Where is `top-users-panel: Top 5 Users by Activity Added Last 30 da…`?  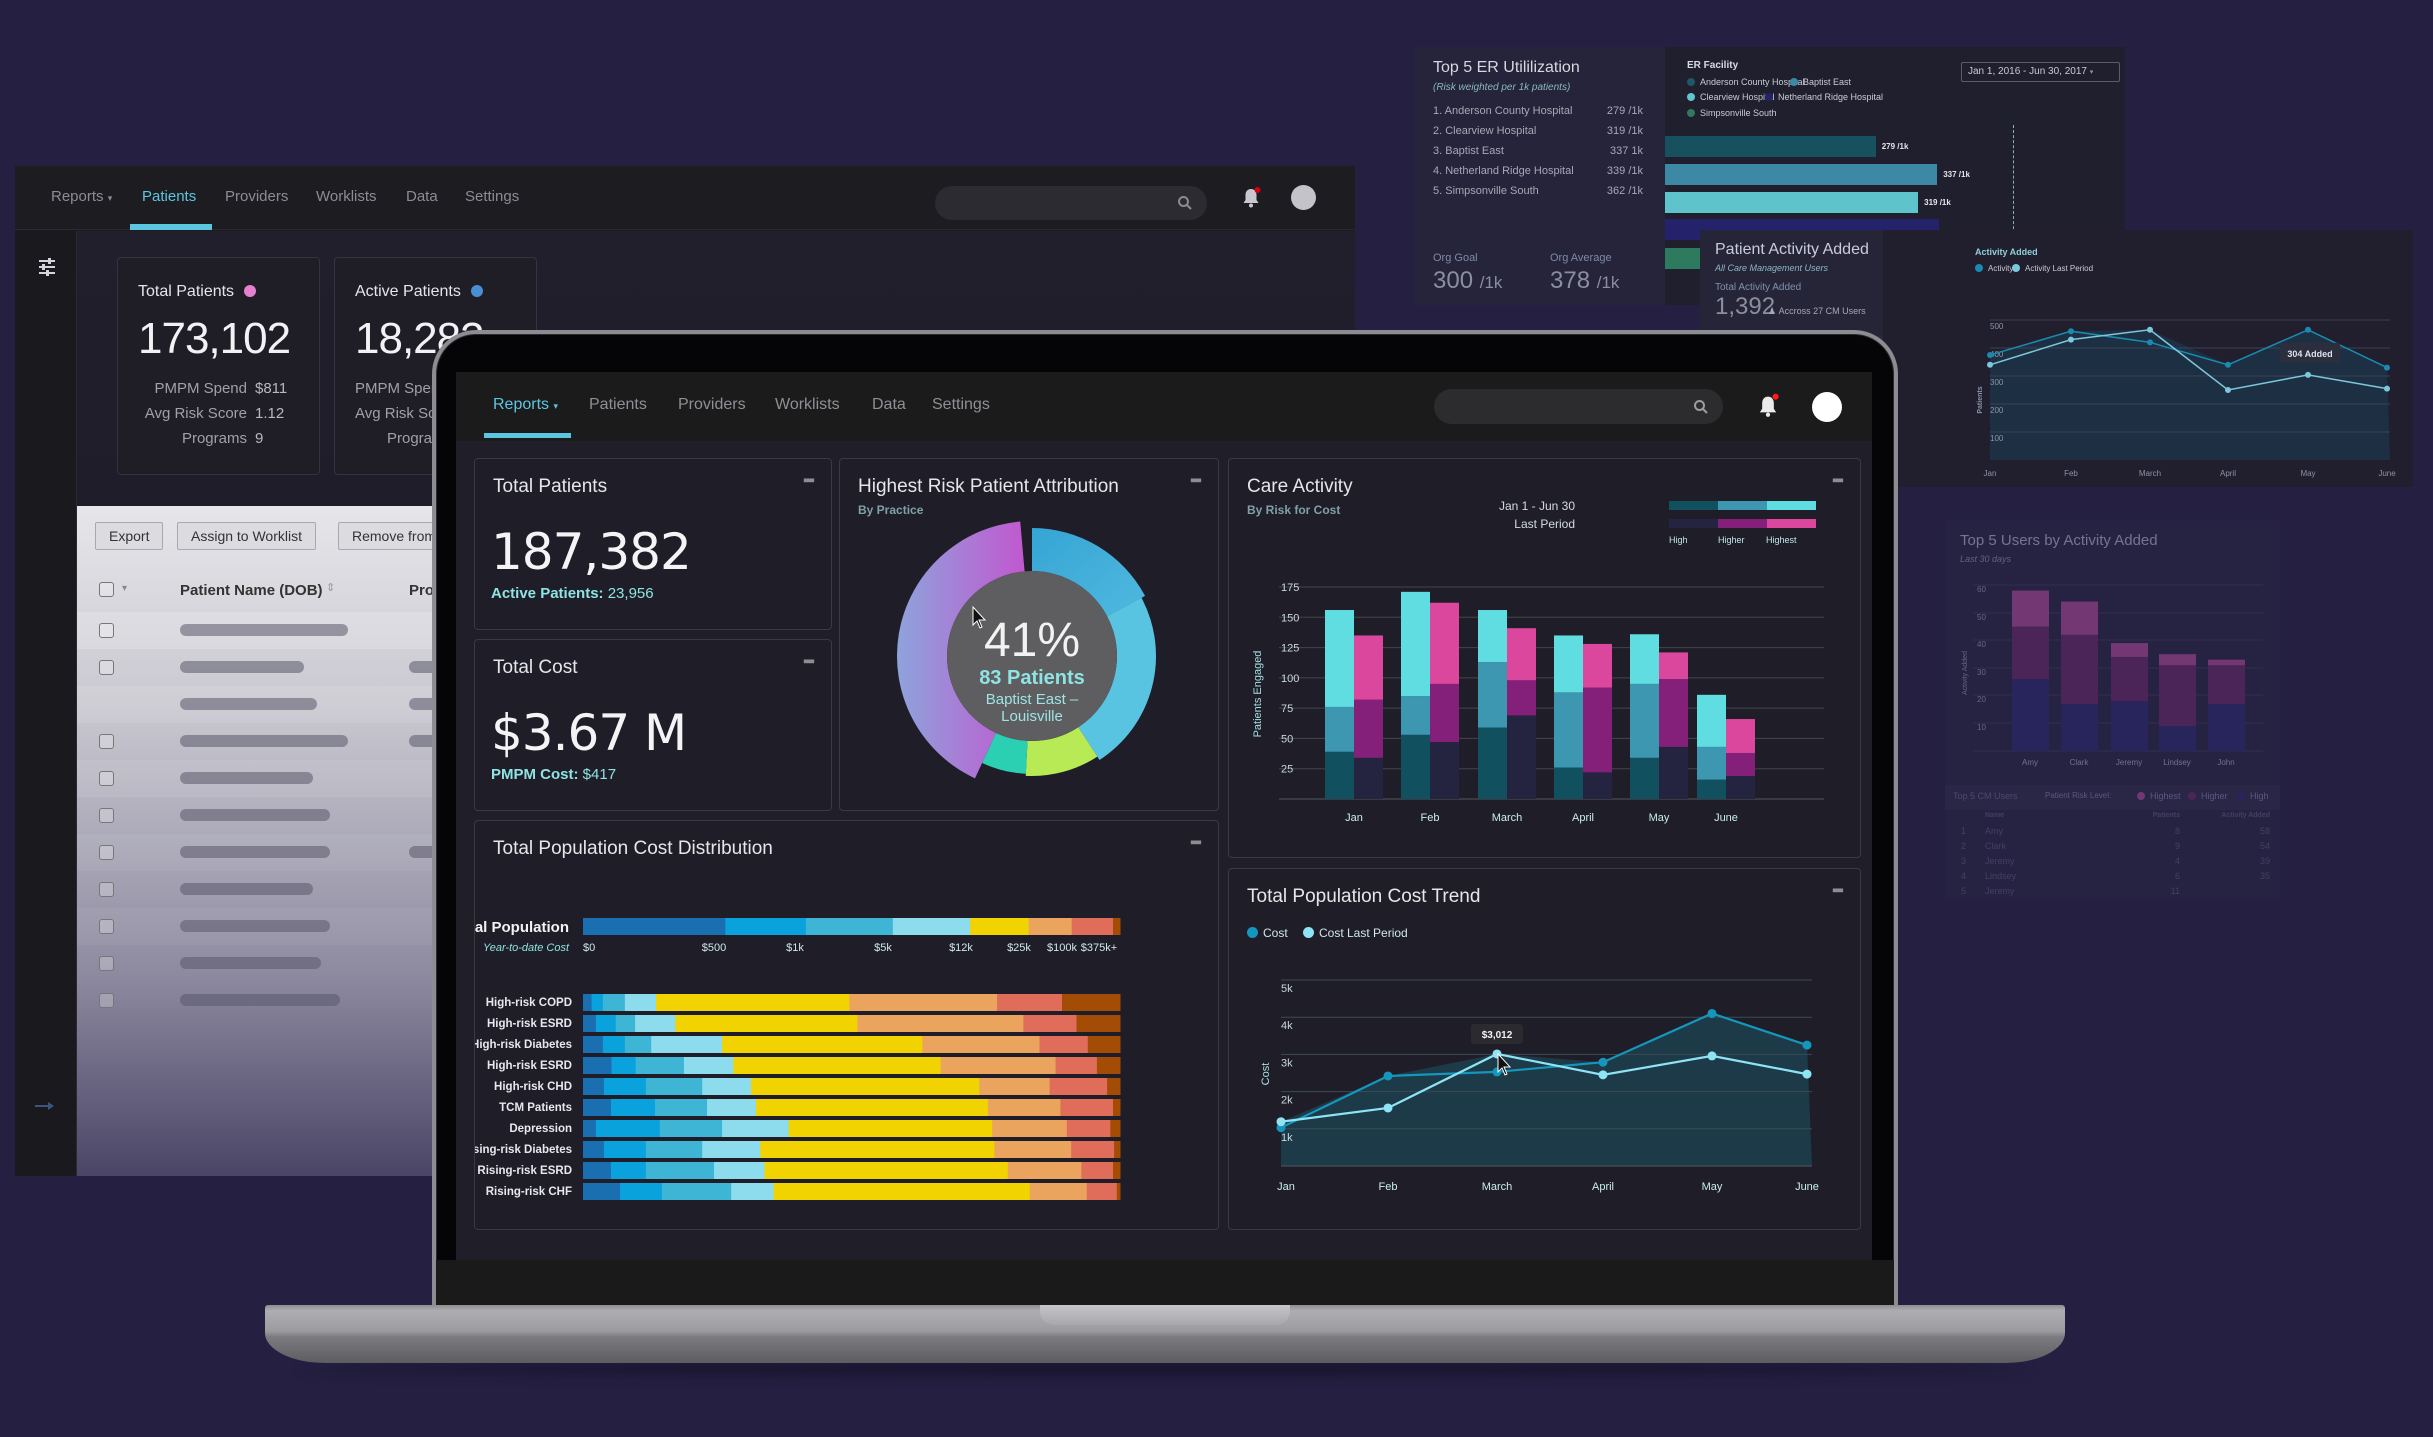
top-users-panel: Top 5 Users by Activity Added Last 30 da… is located at coordinates (2112, 710).